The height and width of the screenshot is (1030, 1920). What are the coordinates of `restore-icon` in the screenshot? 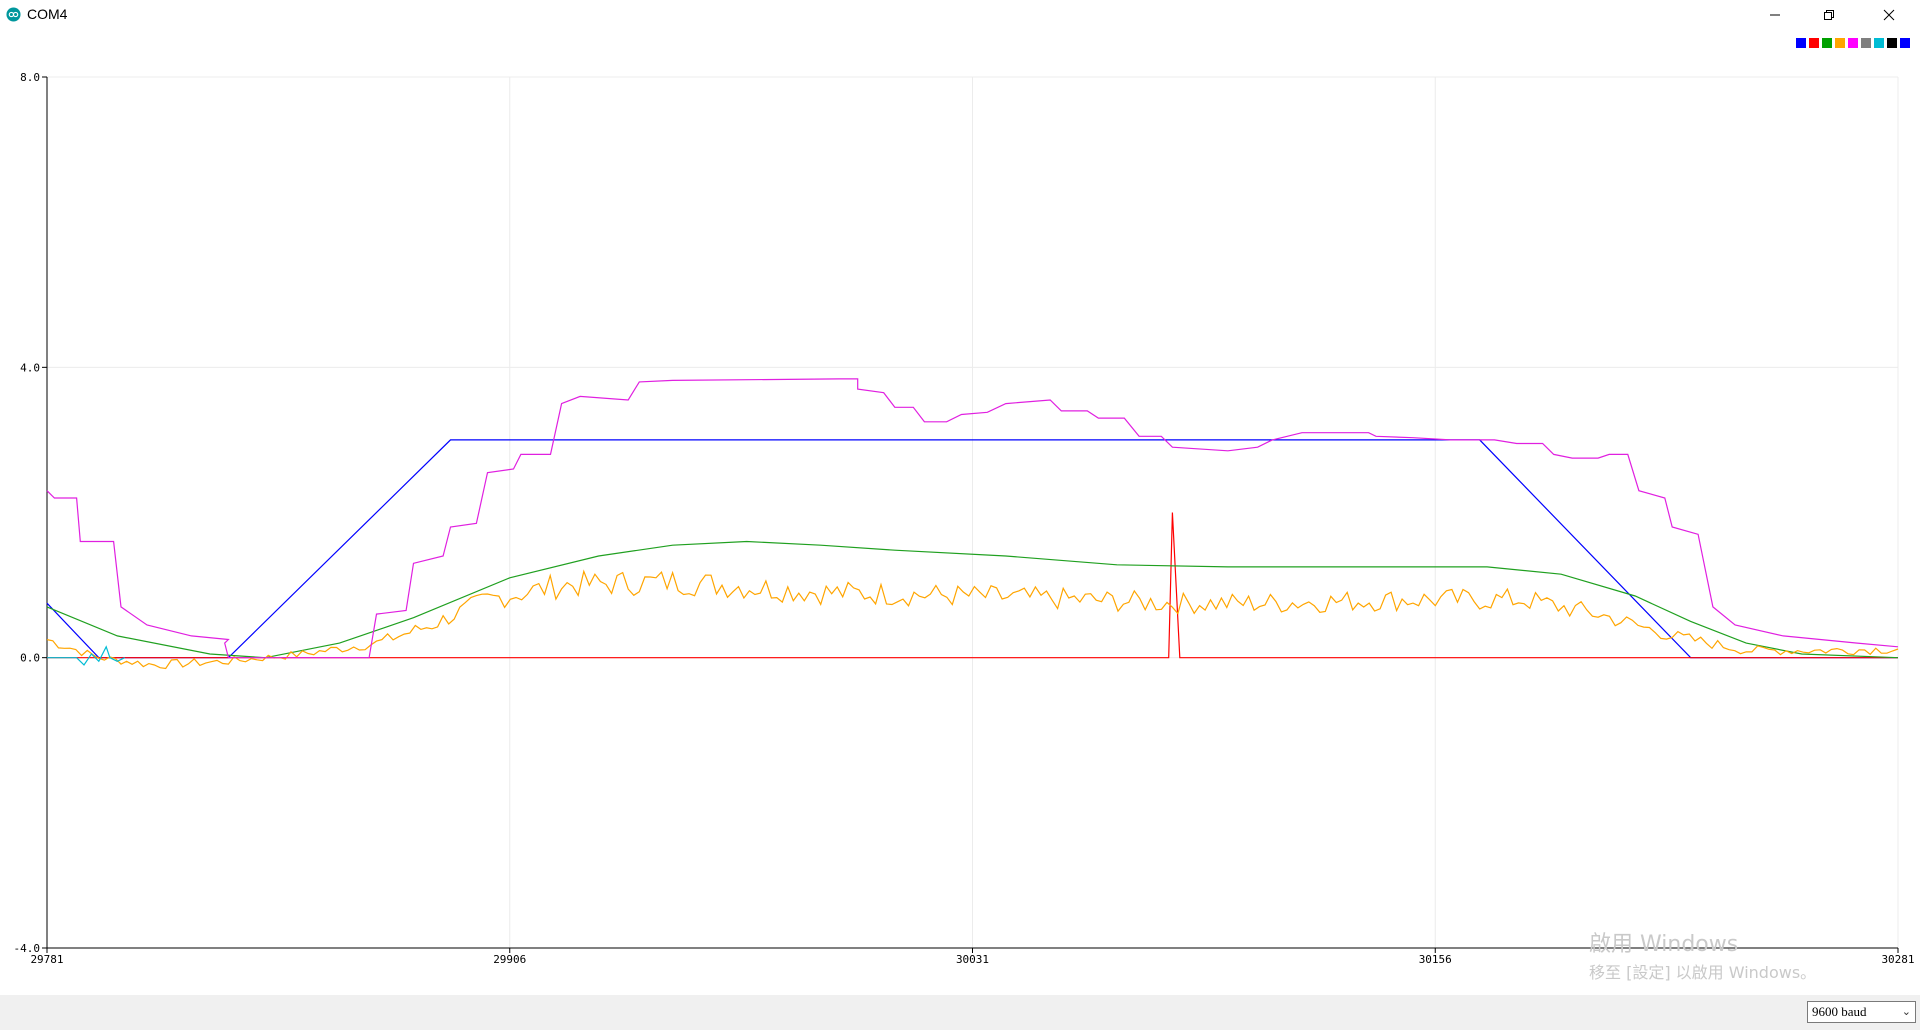 It's located at (1829, 15).